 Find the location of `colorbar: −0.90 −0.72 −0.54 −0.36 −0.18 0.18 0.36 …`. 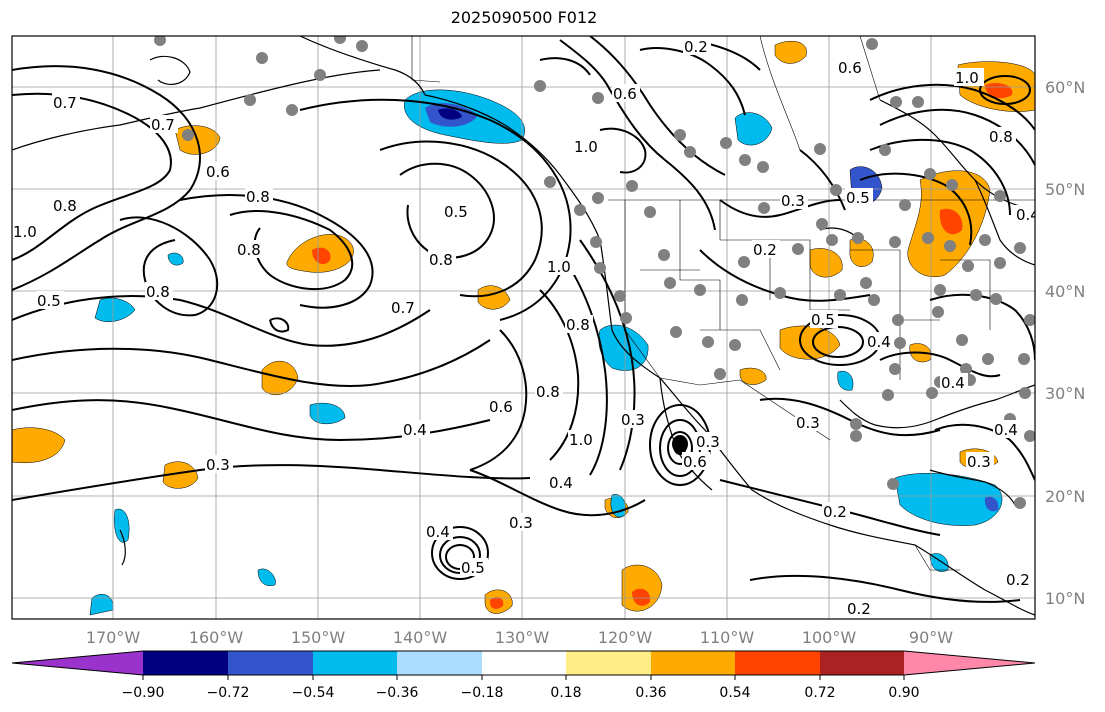

colorbar: −0.90 −0.72 −0.54 −0.36 −0.18 0.18 0.36 … is located at coordinates (523, 675).